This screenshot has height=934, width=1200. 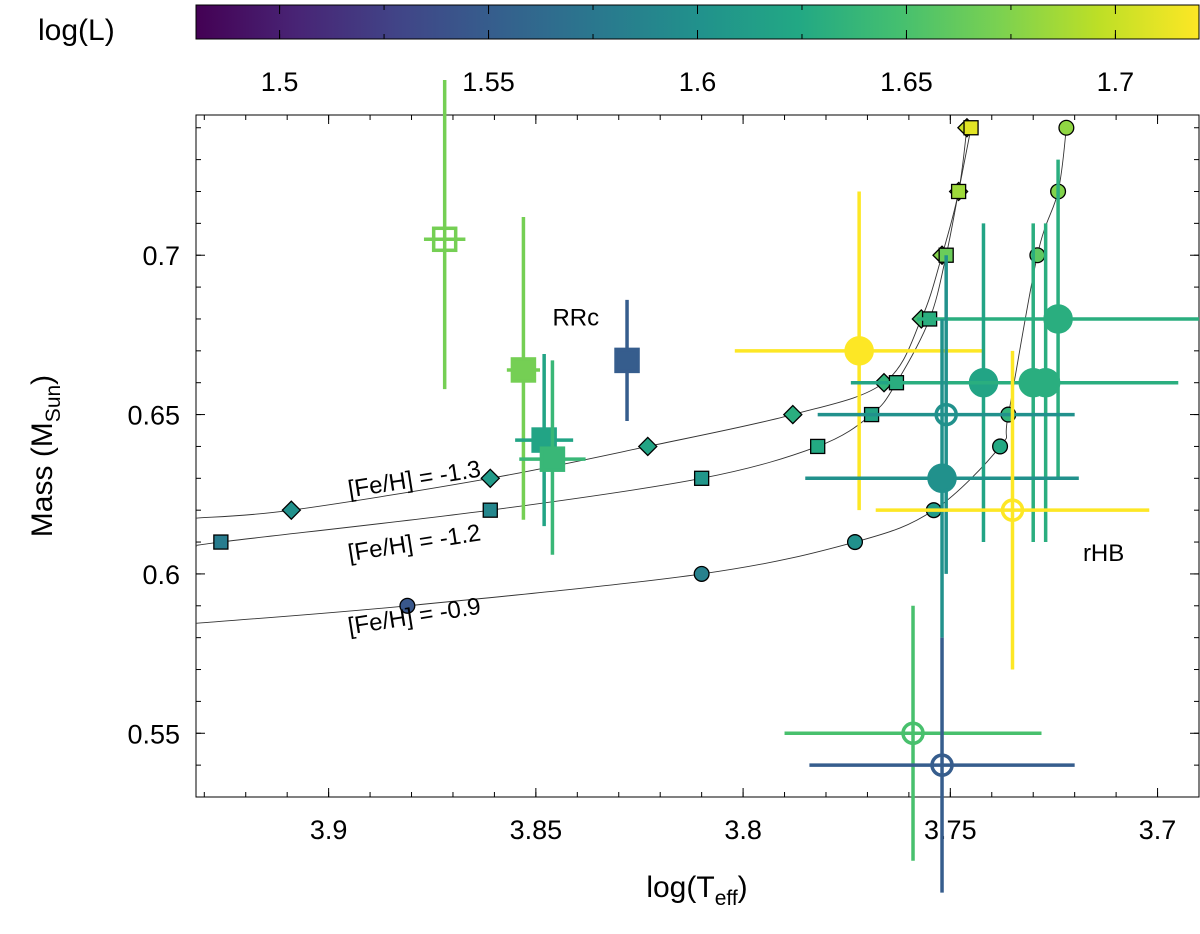 I want to click on x-axis-title-sub: eff, so click(x=726, y=898).